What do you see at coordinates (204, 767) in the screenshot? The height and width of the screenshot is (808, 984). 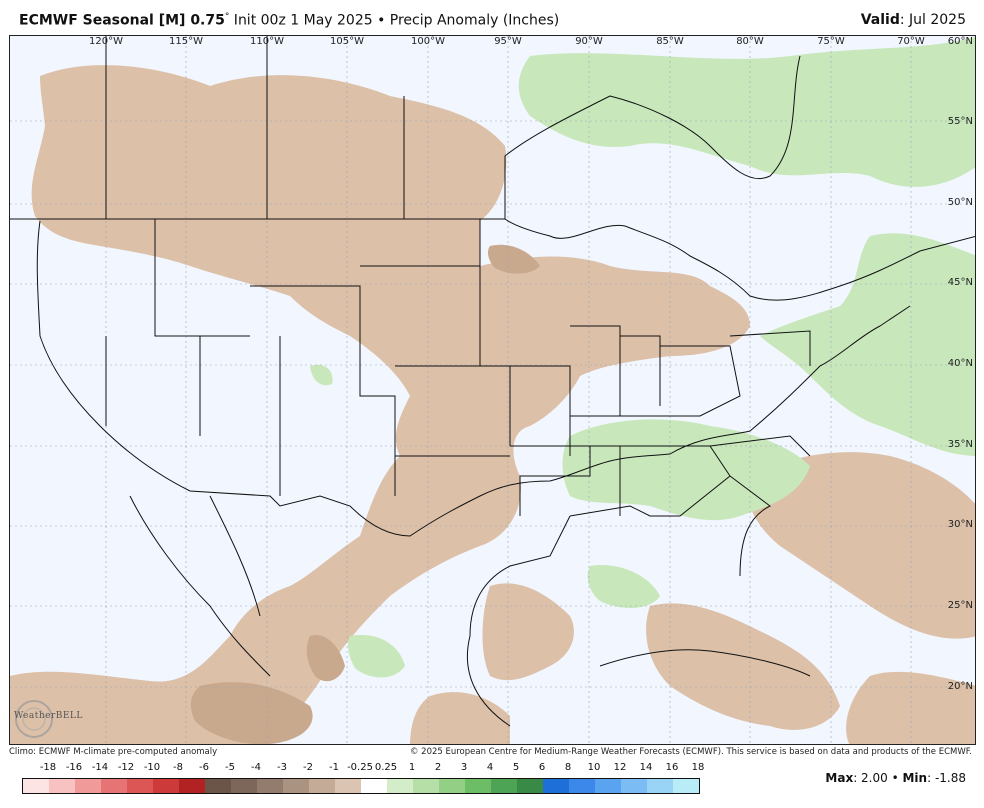 I see `colorbar-tick-label: -6` at bounding box center [204, 767].